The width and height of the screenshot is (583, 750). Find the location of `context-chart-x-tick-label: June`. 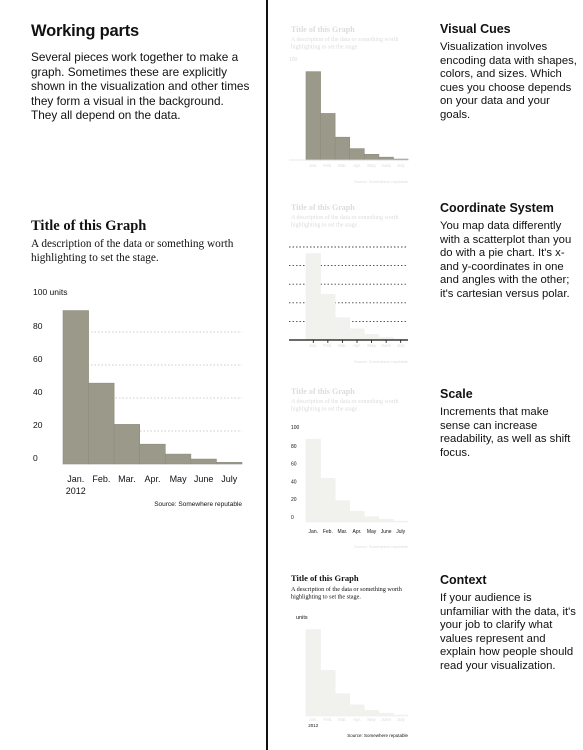

context-chart-x-tick-label: June is located at coordinates (386, 719).